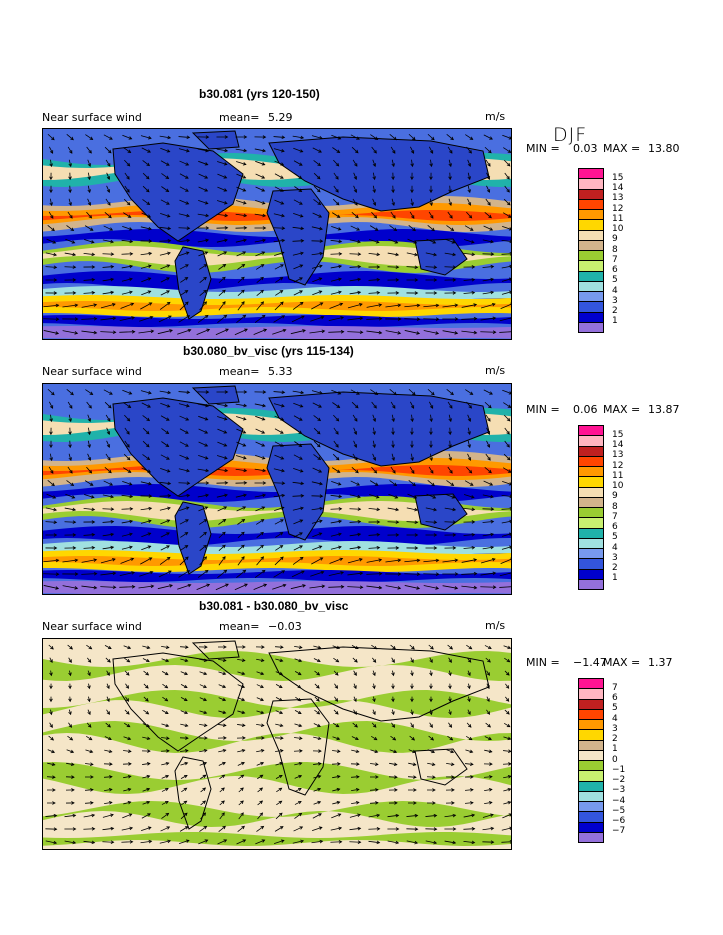 This screenshot has height=935, width=723. I want to click on panel-2-colorbar: 15 14 13 12 11 10 9 8 7 6 5 4 3 2 1, so click(600, 507).